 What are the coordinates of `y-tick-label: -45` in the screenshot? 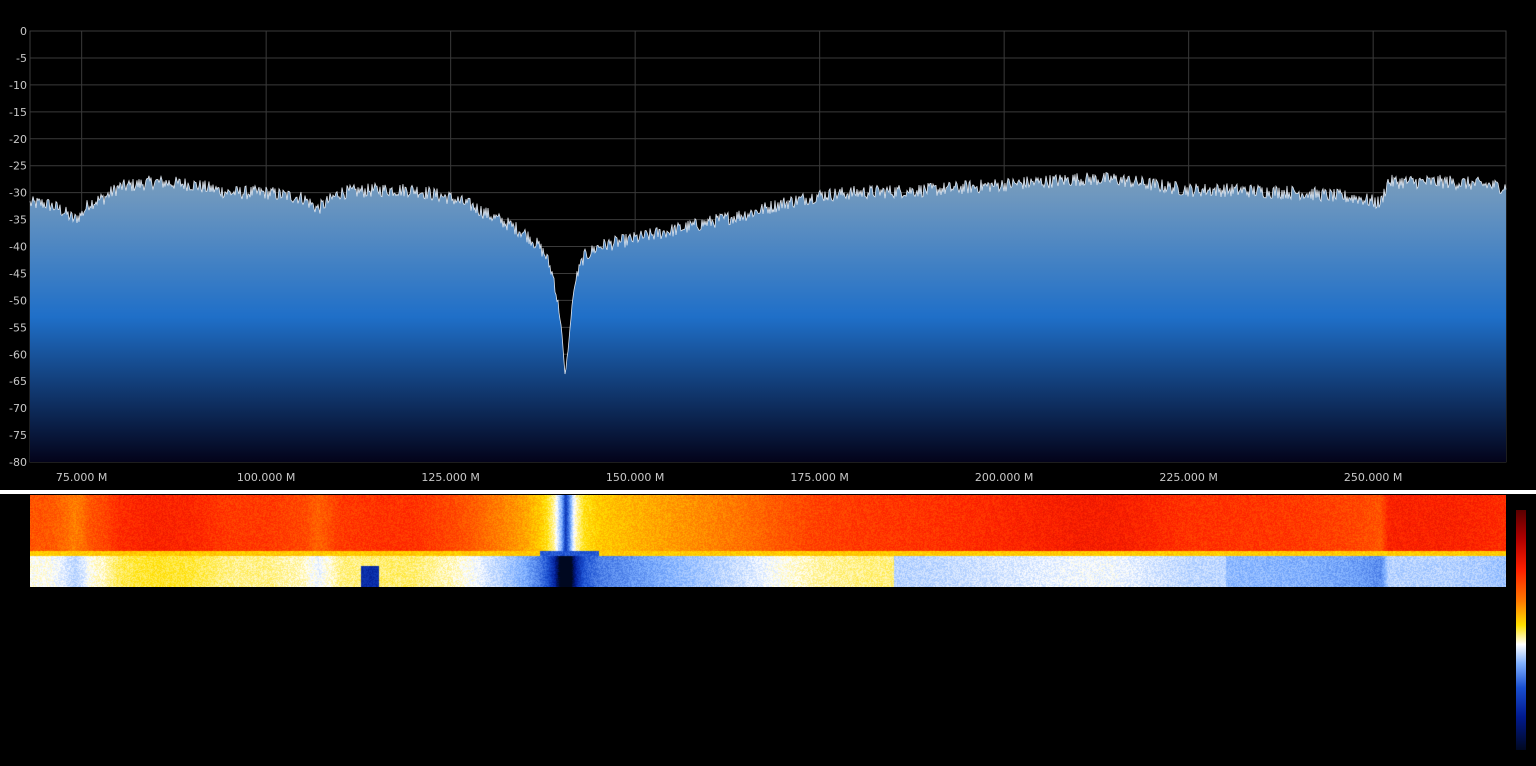 It's located at (18, 273).